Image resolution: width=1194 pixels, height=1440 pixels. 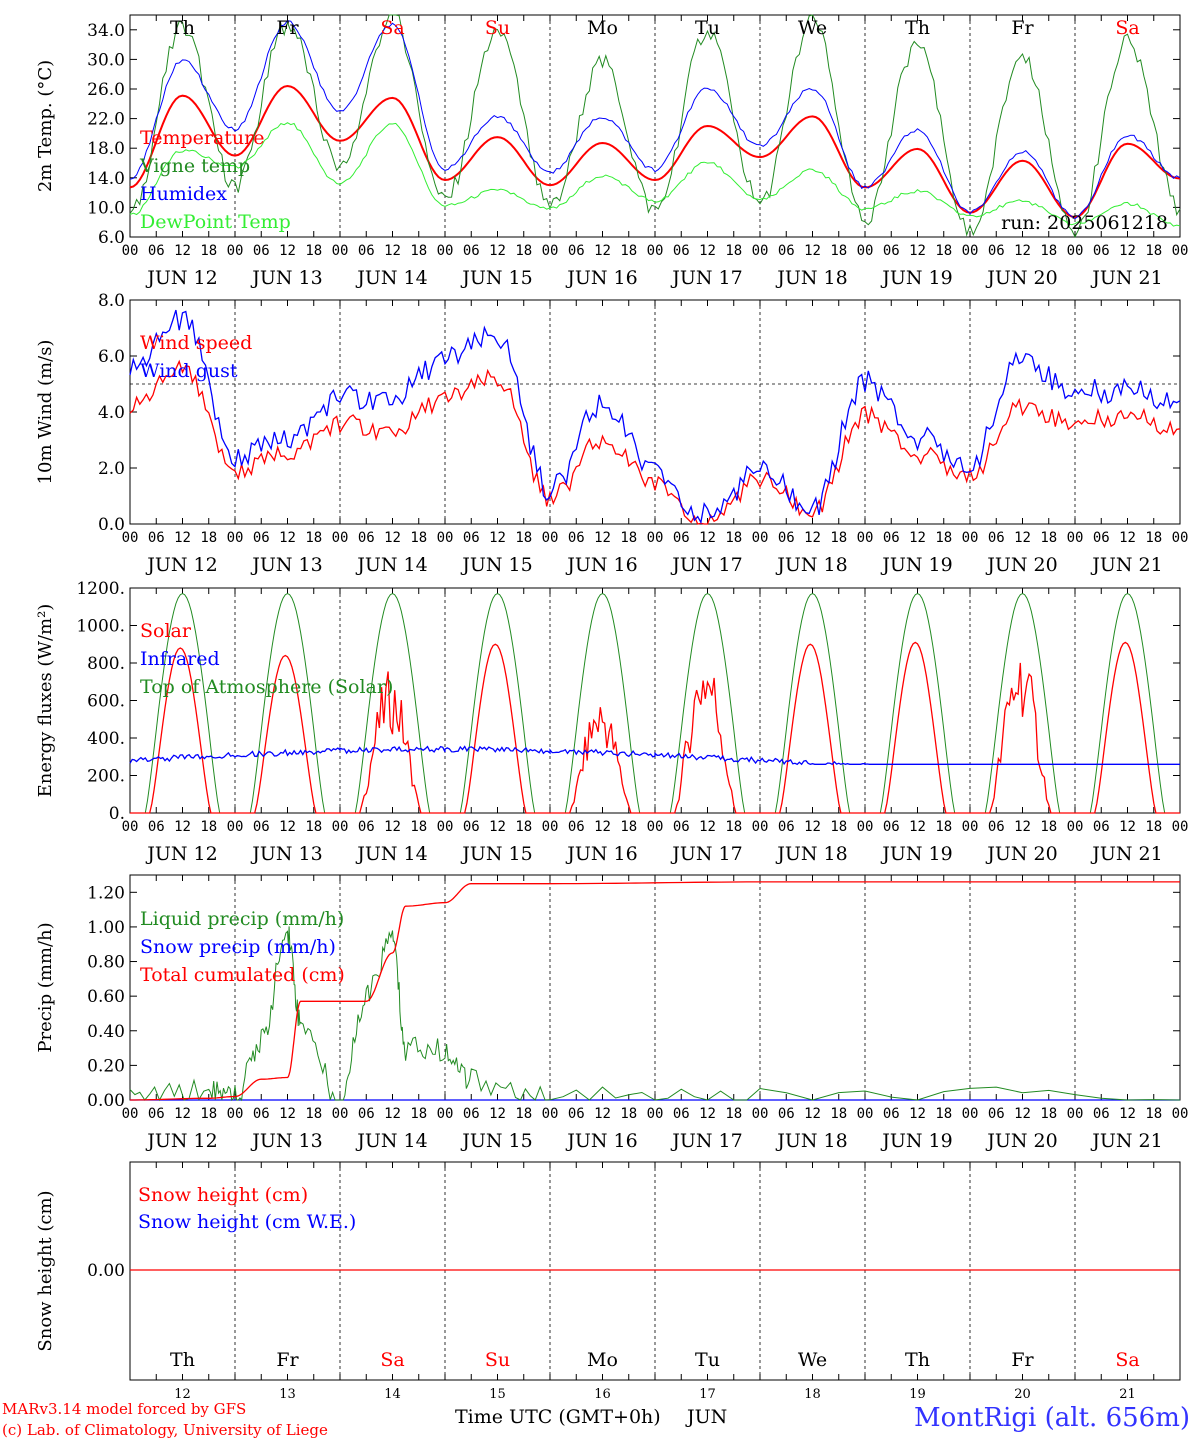 What do you see at coordinates (100, 627) in the screenshot?
I see `y-tick-label: 1000.` at bounding box center [100, 627].